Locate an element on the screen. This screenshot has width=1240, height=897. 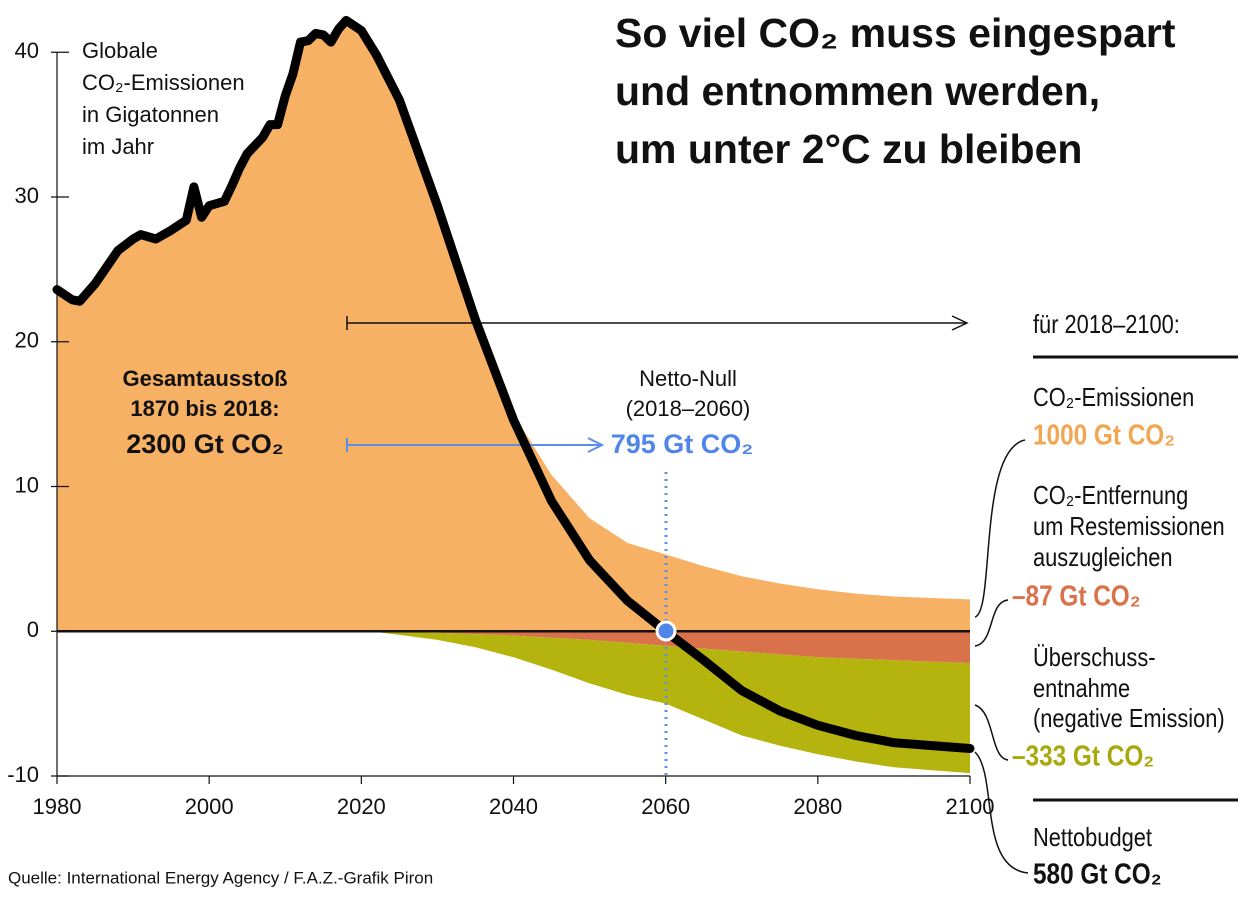
annotation: 795 Gt CO₂ is located at coordinates (682, 444).